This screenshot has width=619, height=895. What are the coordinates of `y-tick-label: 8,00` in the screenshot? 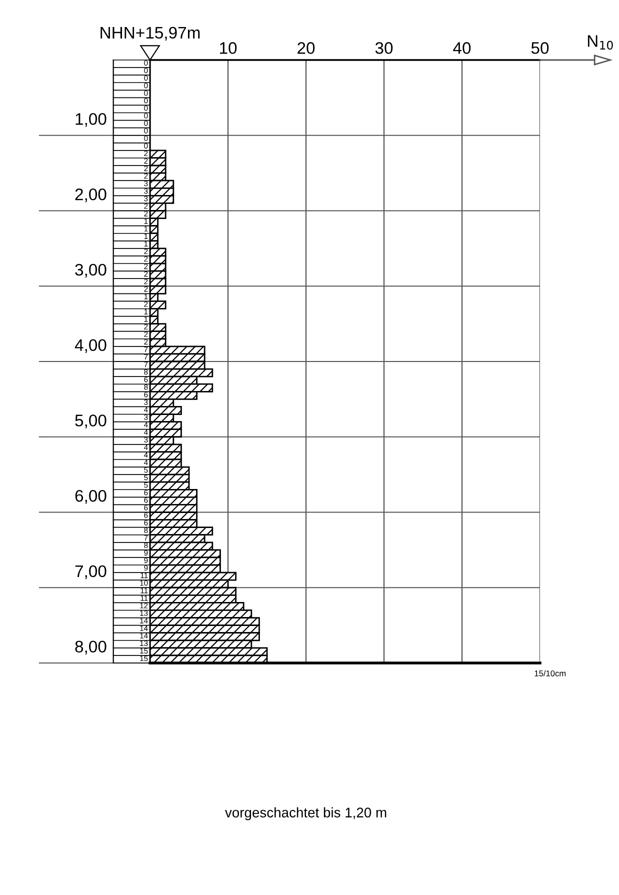 It's located at (90, 647).